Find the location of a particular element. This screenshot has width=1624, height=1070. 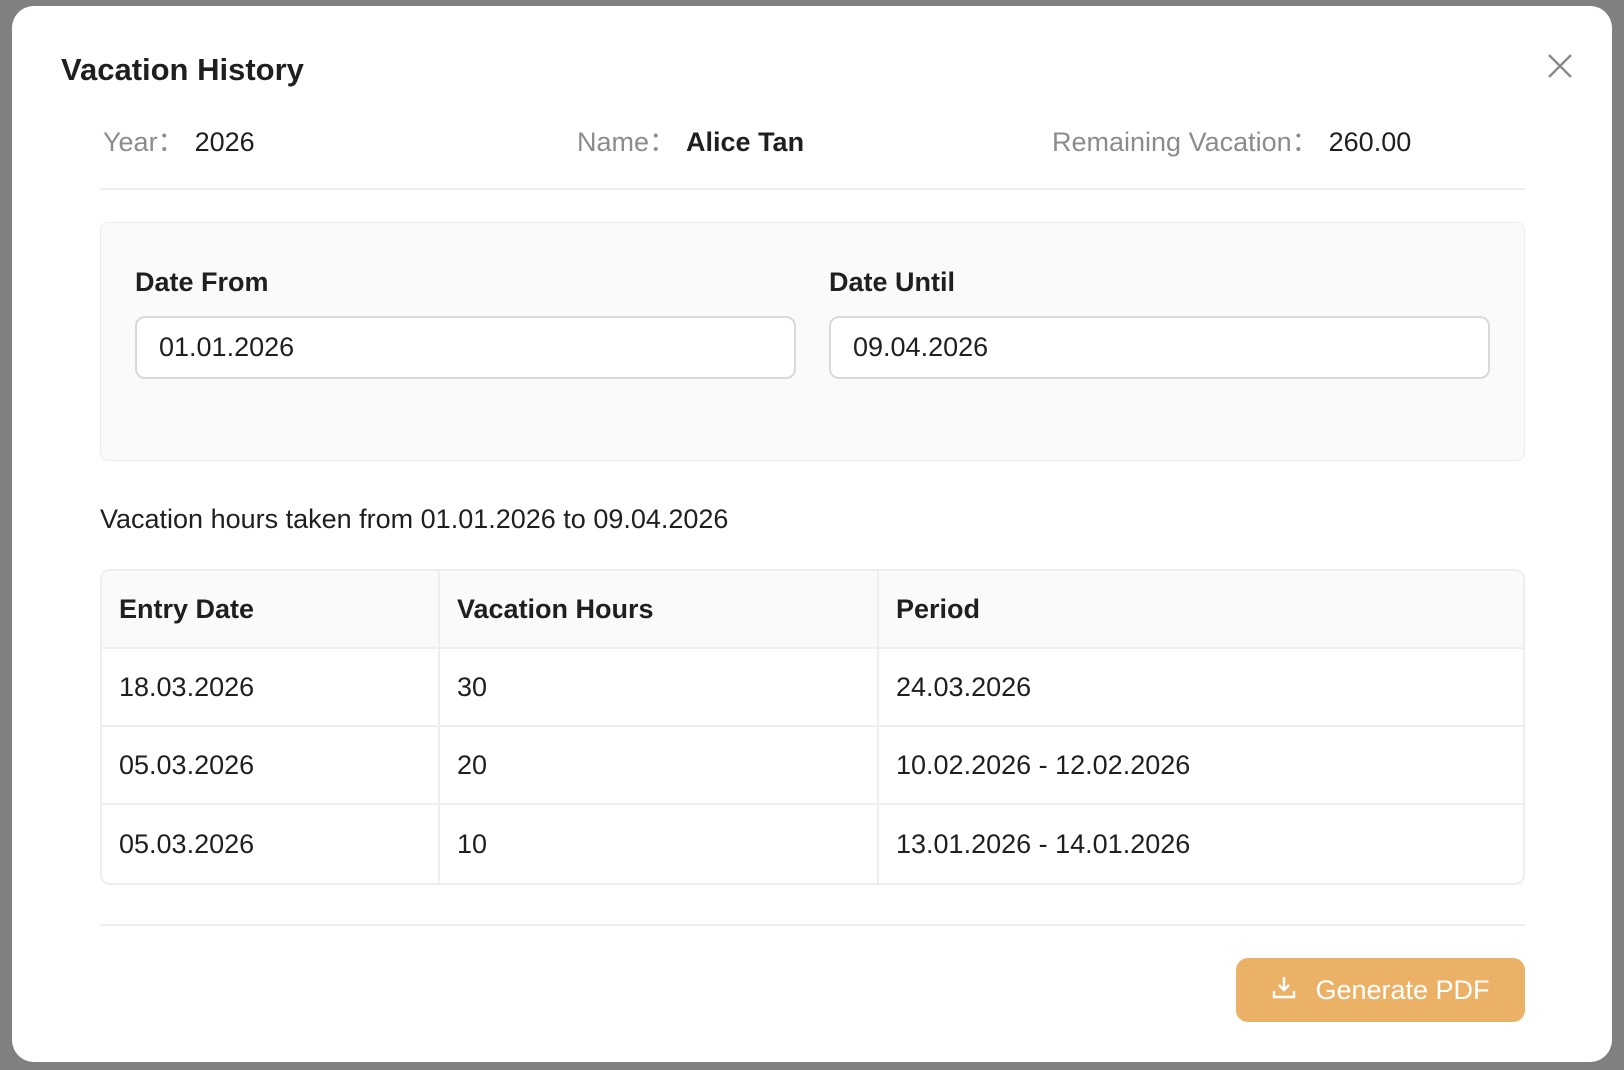

table-header-row: Entry Date Vacation Hours Period is located at coordinates (812, 610).